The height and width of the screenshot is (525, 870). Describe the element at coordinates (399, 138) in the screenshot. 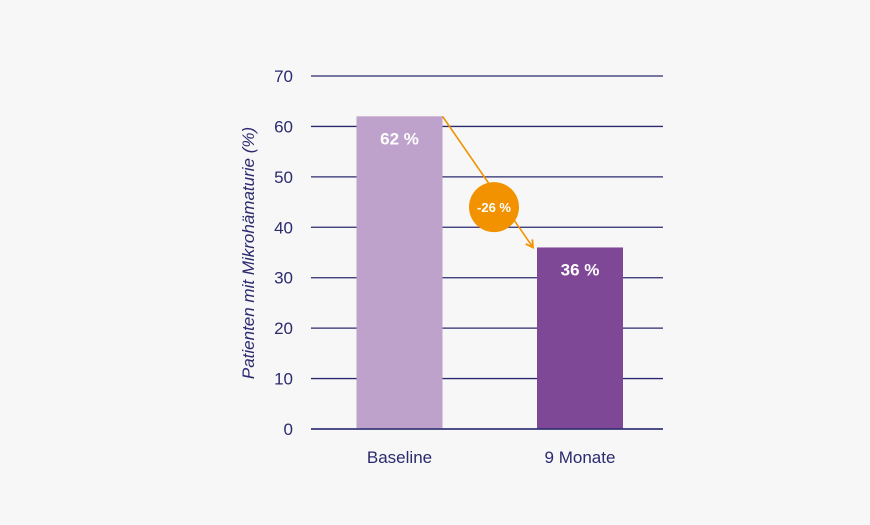

I see `bar-value-label-0: 62 %` at that location.